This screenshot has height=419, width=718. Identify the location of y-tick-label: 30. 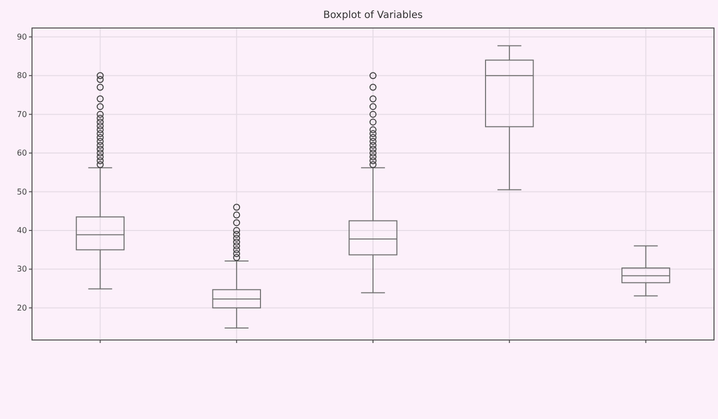
(21, 269).